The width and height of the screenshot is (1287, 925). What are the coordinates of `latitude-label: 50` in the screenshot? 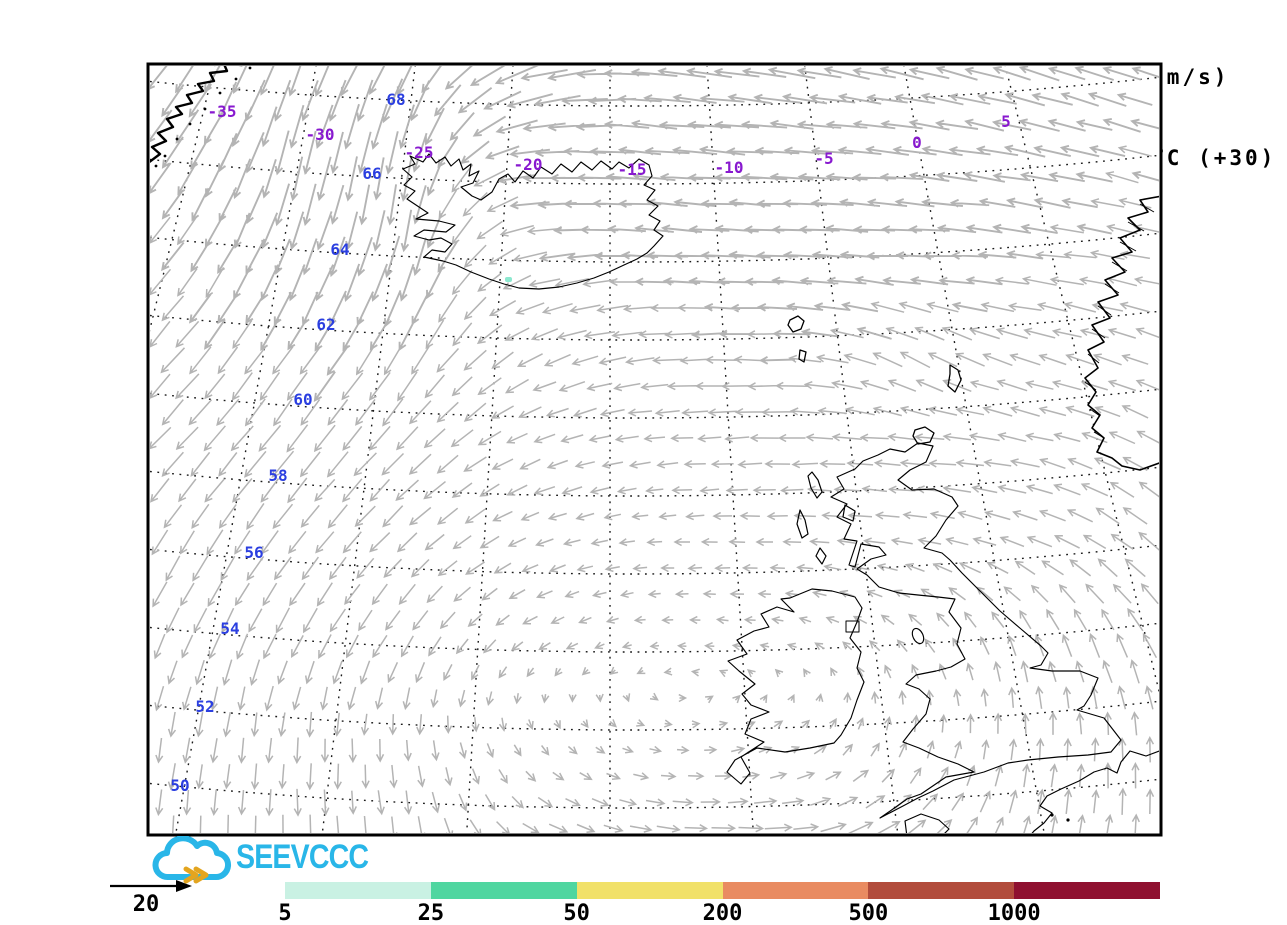 It's located at (179, 785).